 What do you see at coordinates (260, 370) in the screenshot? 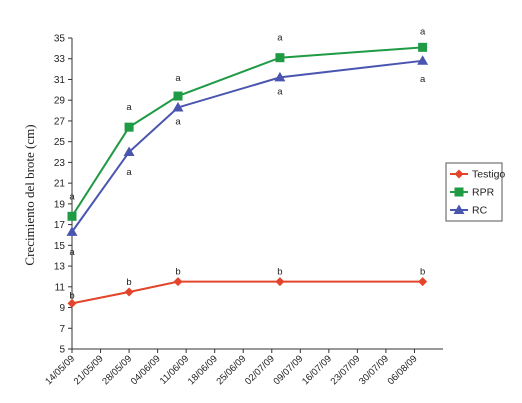
I see `x-tick-label: 02/07/09` at bounding box center [260, 370].